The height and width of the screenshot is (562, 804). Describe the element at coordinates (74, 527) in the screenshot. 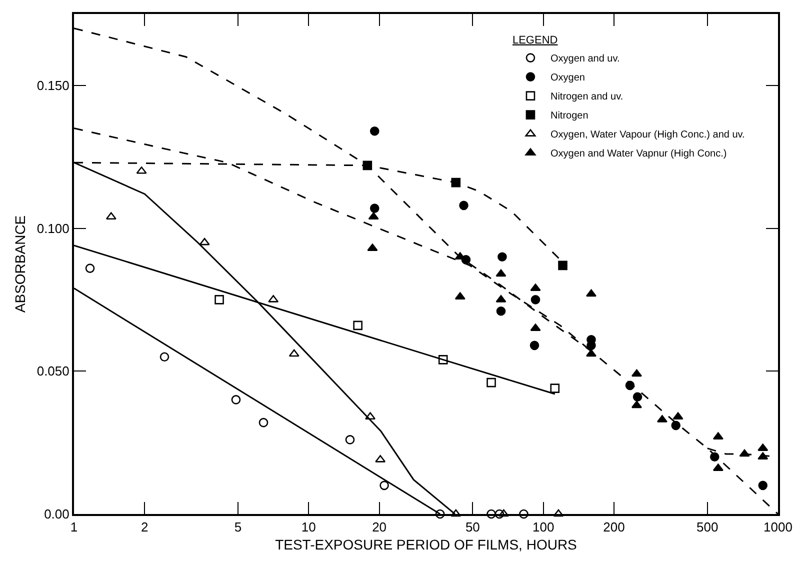

I see `x-tick-label: 1` at that location.